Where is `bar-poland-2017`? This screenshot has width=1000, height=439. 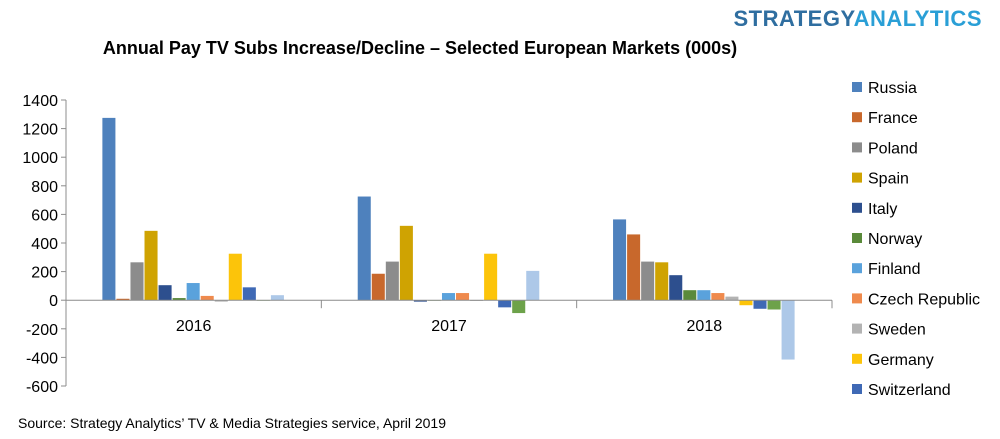 bar-poland-2017 is located at coordinates (392, 281).